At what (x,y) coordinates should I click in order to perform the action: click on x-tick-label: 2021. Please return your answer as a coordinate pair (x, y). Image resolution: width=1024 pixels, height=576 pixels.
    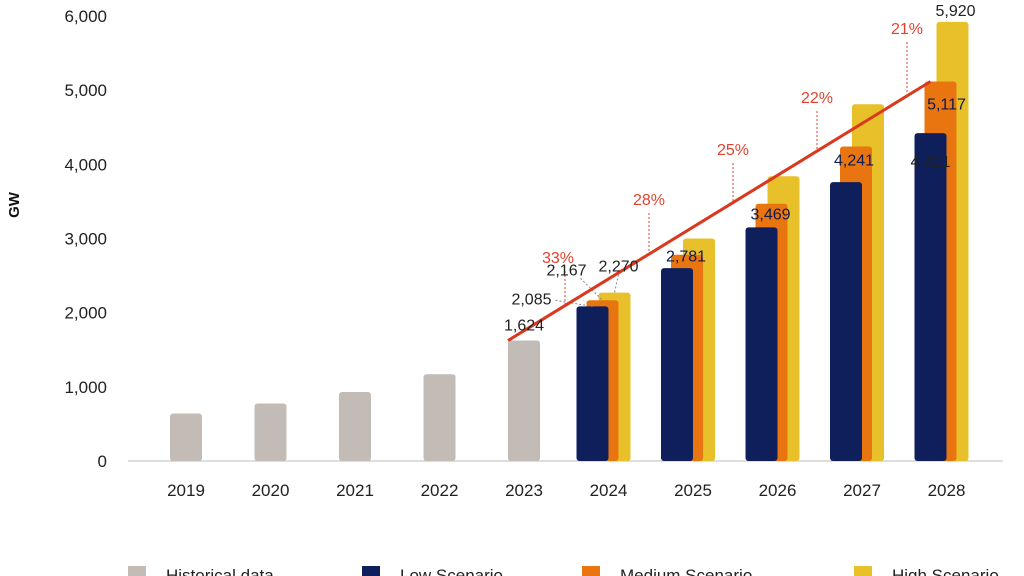
    Looking at the image, I should click on (355, 490).